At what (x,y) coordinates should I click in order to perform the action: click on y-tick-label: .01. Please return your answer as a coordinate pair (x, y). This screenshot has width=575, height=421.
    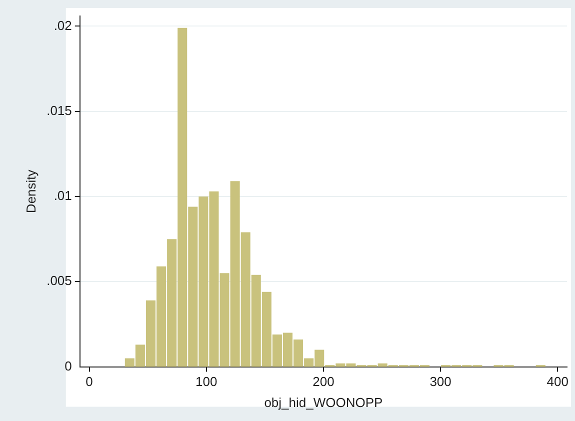
    Looking at the image, I should click on (63, 196).